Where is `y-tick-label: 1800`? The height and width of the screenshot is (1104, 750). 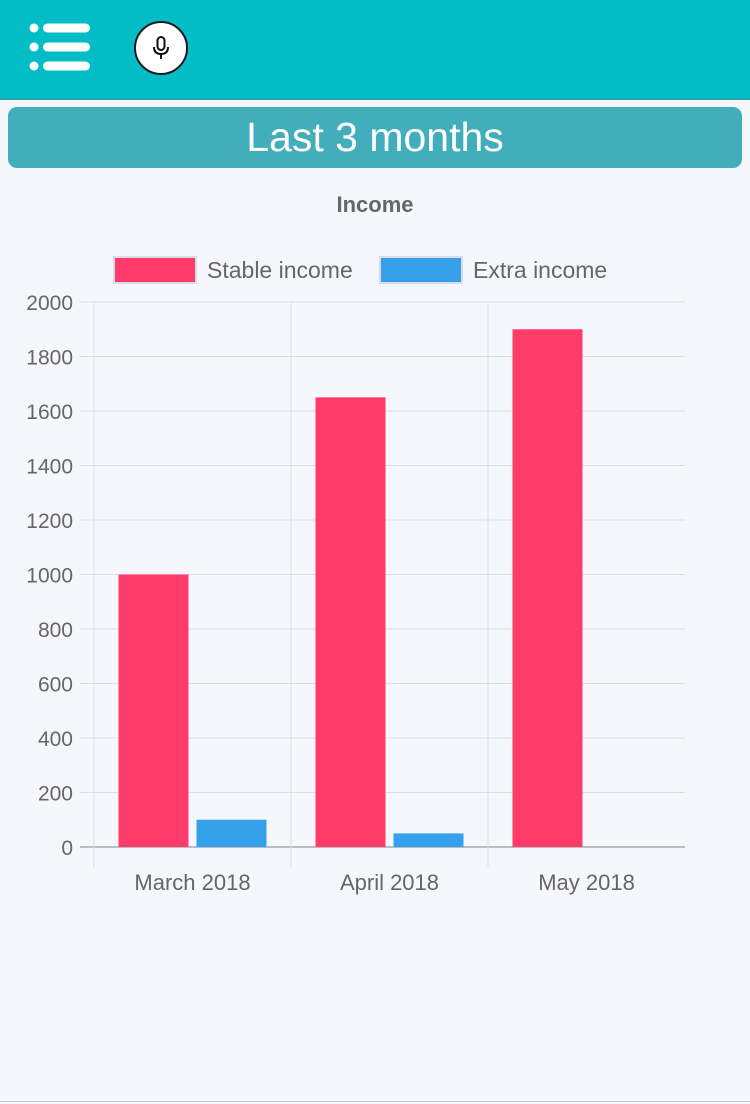
y-tick-label: 1800 is located at coordinates (49, 358).